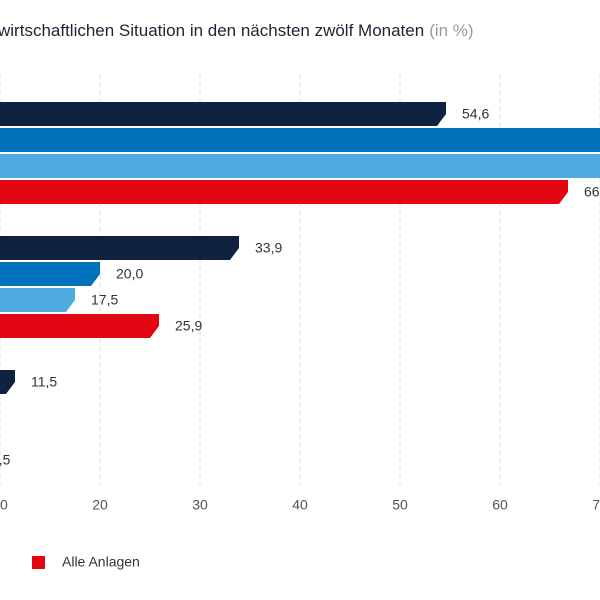 Image resolution: width=600 pixels, height=600 pixels. I want to click on legend-swatch, so click(38, 562).